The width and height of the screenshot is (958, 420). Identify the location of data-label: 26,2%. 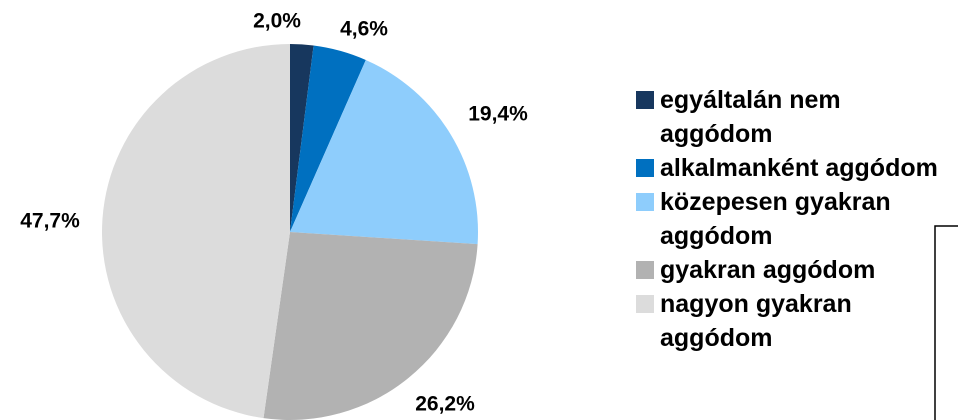
(445, 404).